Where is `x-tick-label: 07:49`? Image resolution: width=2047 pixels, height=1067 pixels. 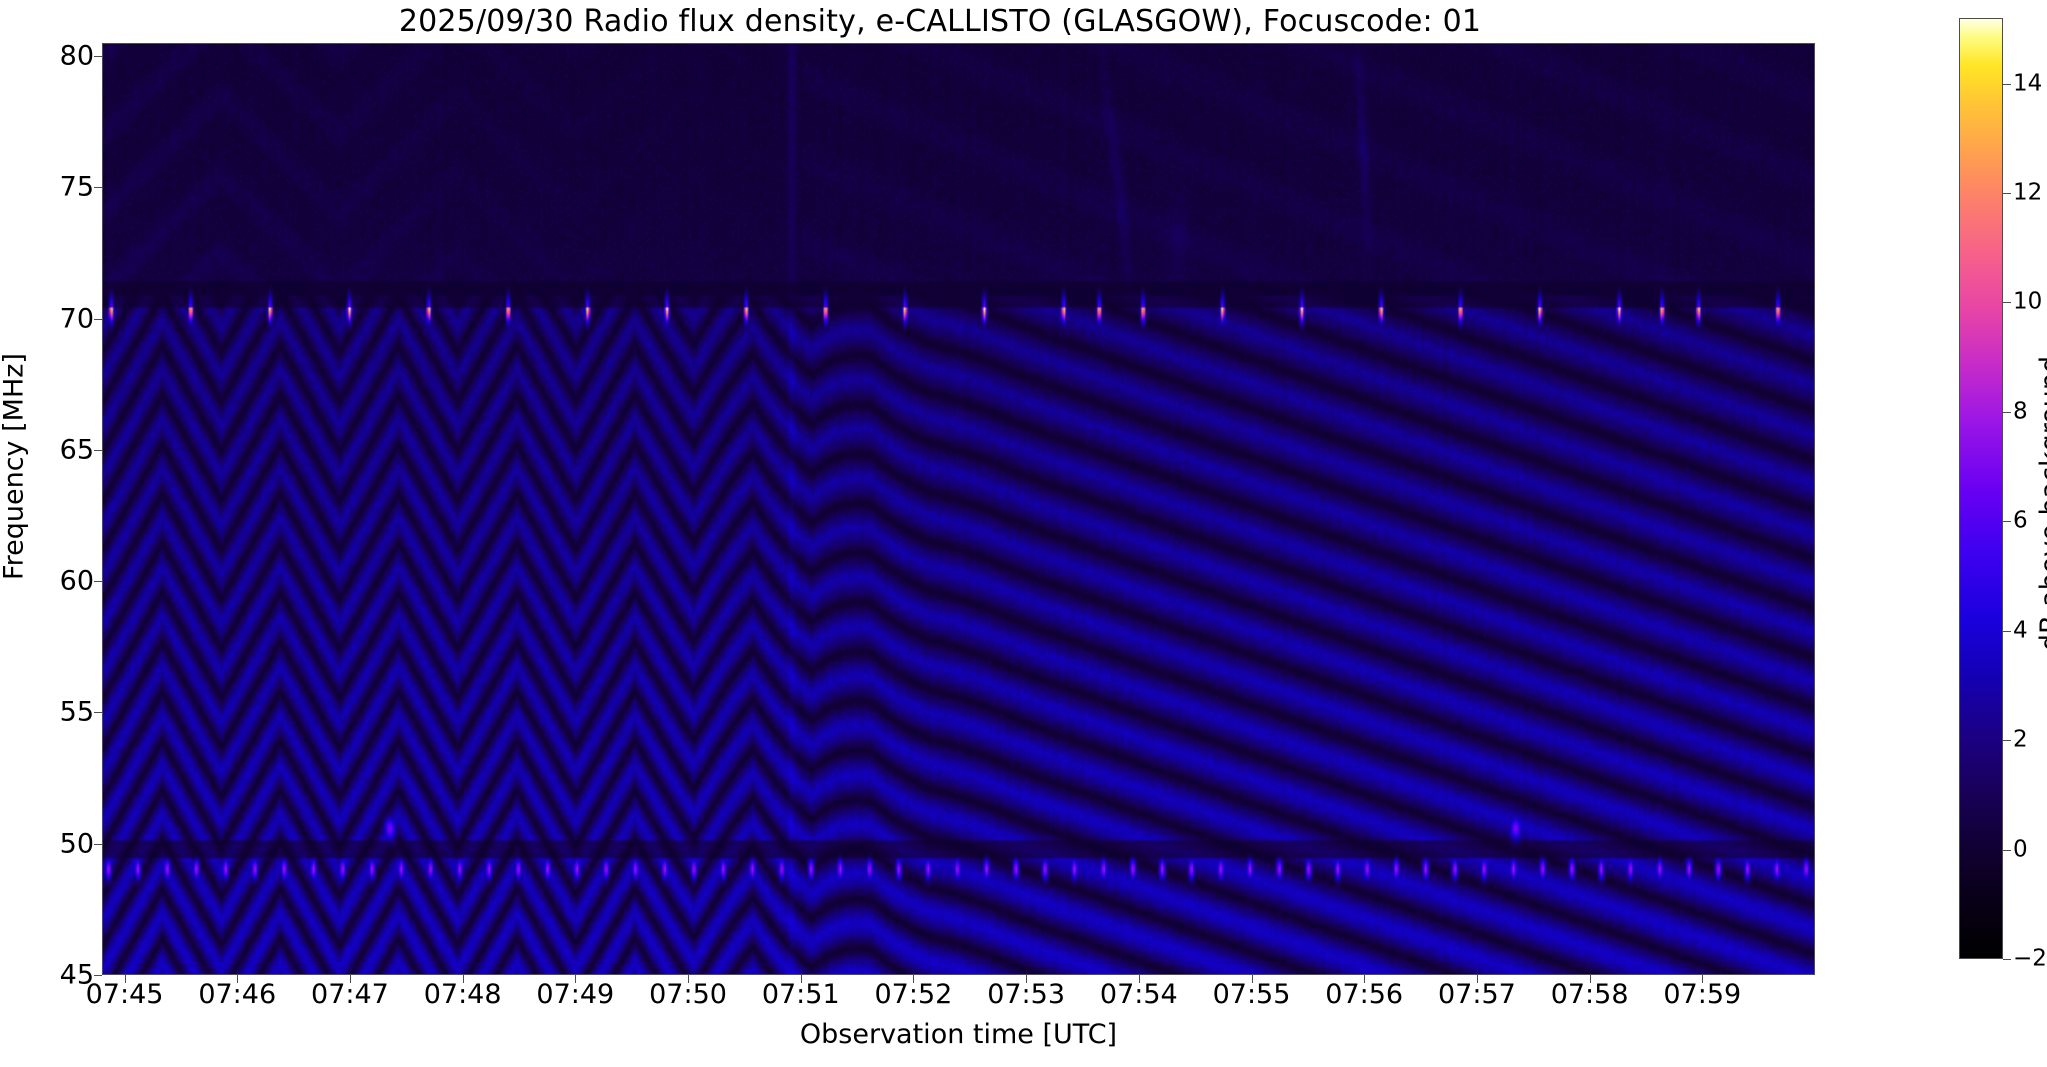 x-tick-label: 07:49 is located at coordinates (575, 994).